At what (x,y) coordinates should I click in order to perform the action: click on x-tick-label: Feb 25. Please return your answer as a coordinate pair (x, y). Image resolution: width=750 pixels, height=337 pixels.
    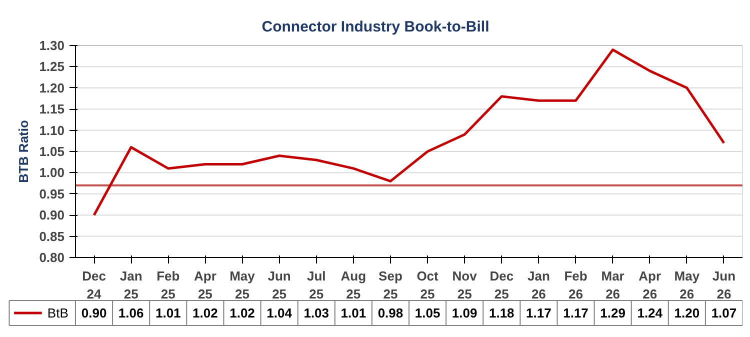
    Looking at the image, I should click on (168, 285).